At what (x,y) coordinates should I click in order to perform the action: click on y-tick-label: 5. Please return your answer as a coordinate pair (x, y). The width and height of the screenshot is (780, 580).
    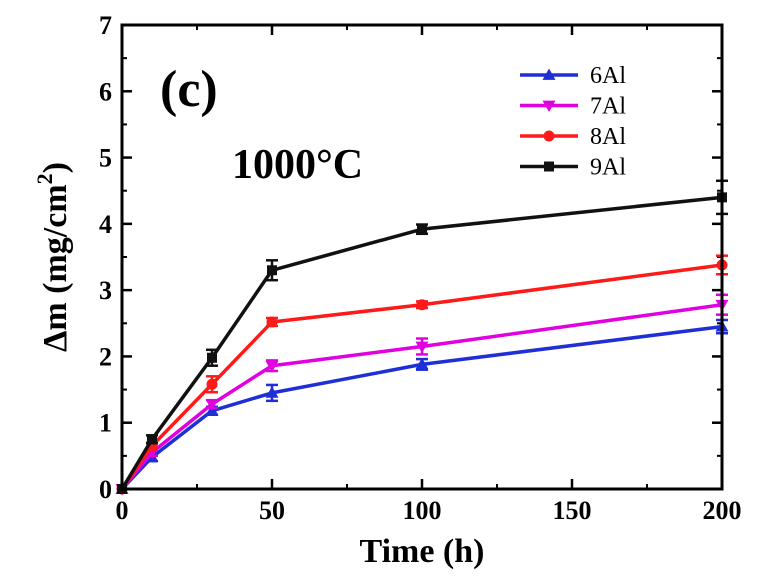
    Looking at the image, I should click on (105, 158).